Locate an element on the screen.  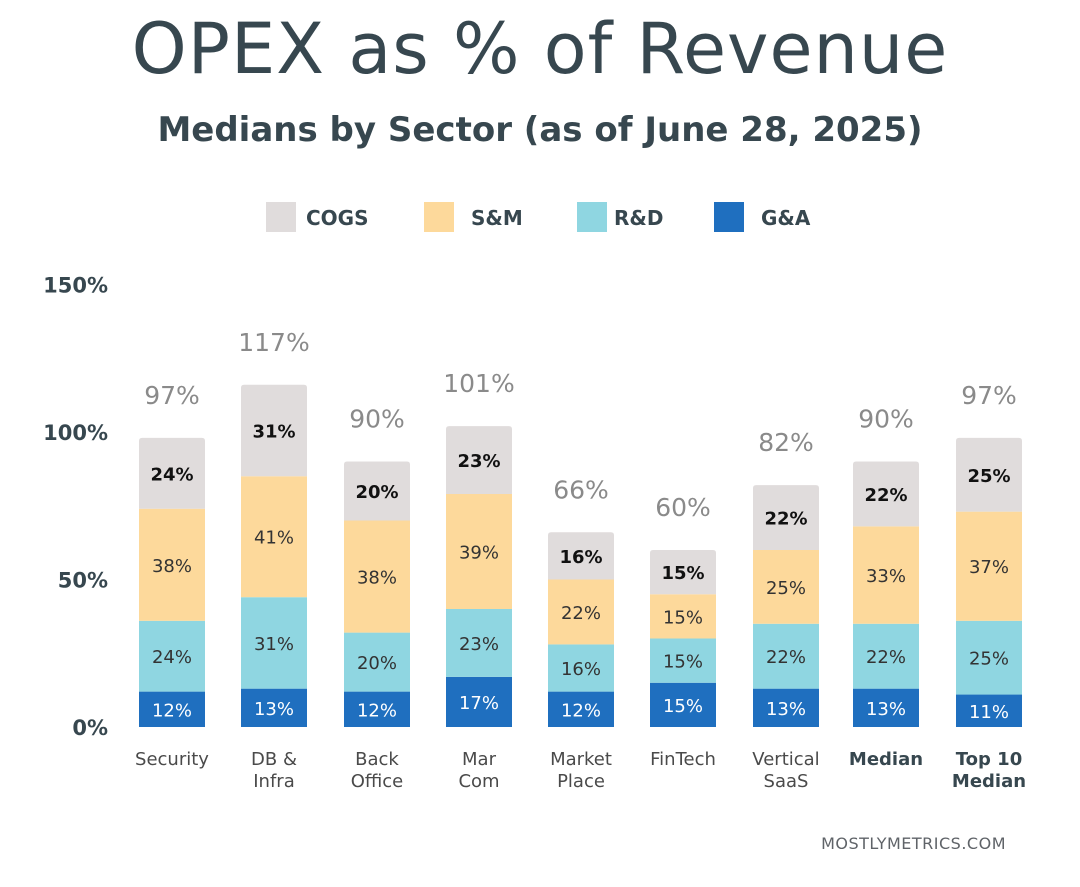
data-label-sm: 39% is located at coordinates (479, 552).